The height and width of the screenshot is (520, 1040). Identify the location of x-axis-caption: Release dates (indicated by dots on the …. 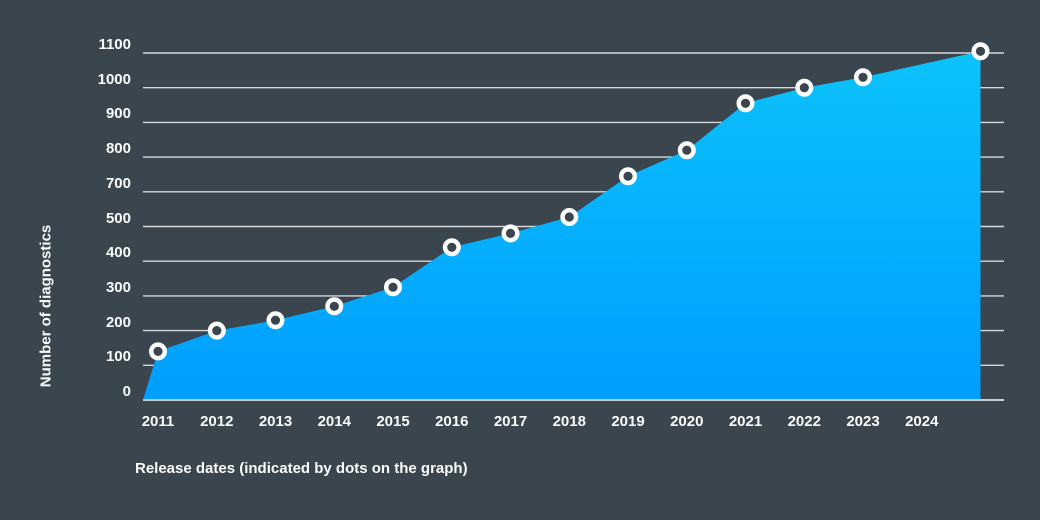
(301, 468).